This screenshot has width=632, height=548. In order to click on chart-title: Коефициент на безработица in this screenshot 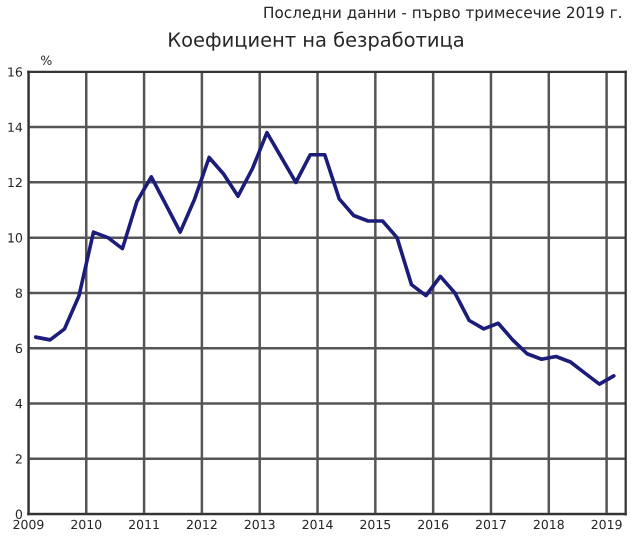, I will do `click(316, 41)`.